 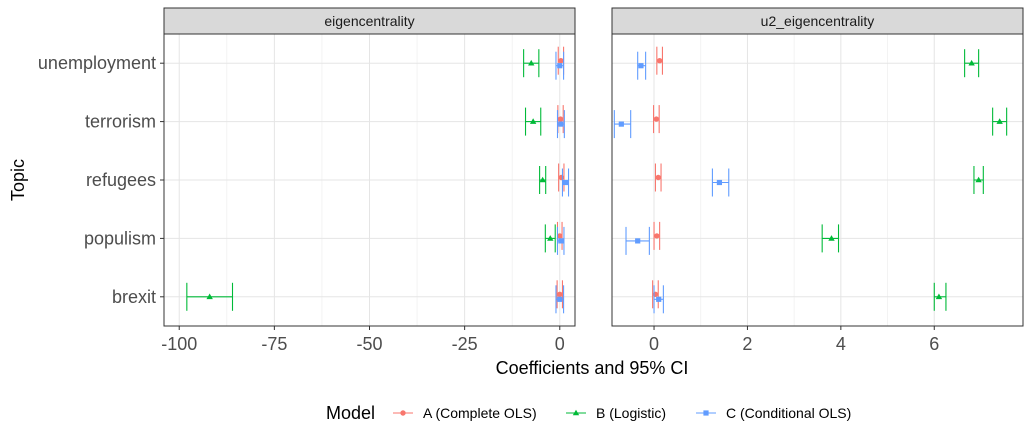 What do you see at coordinates (934, 344) in the screenshot?
I see `x-tick-label: 6` at bounding box center [934, 344].